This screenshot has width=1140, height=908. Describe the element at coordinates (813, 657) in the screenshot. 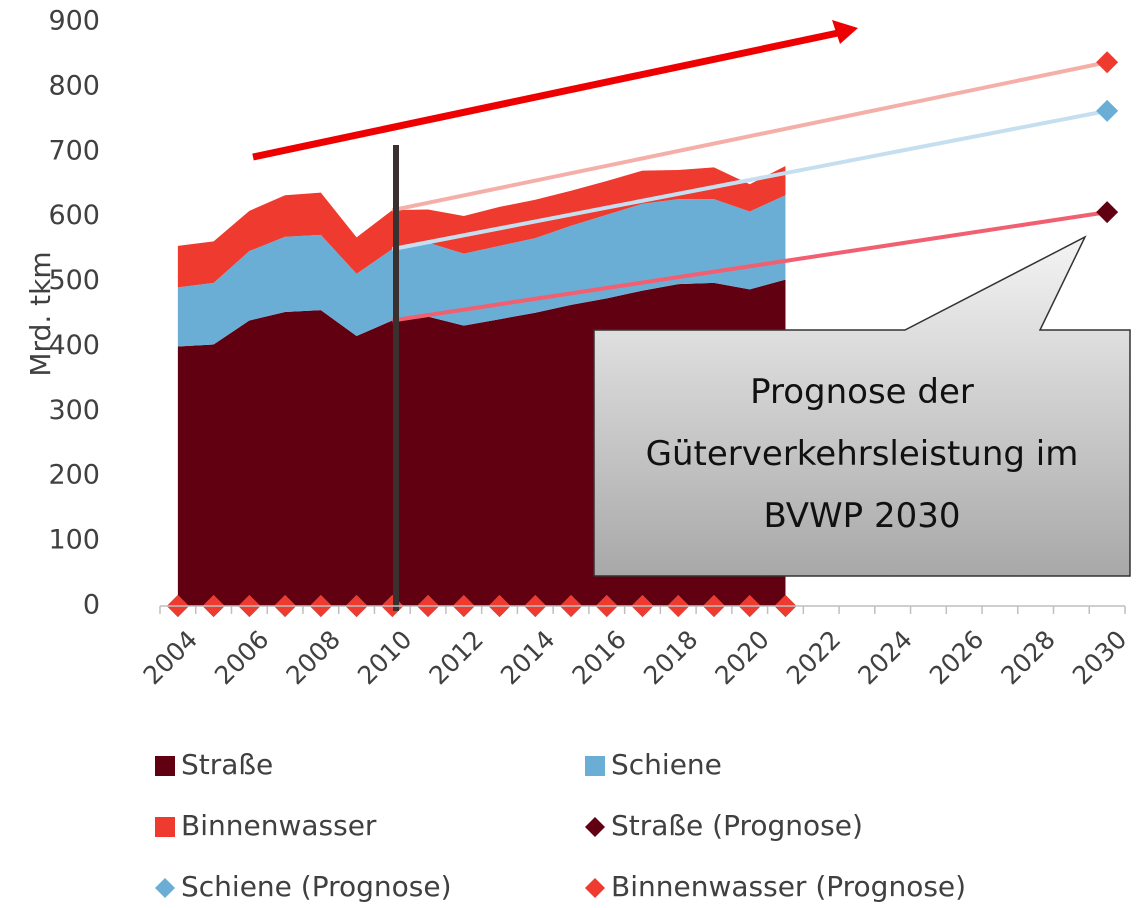

I see `x-tick-label: 2022` at that location.